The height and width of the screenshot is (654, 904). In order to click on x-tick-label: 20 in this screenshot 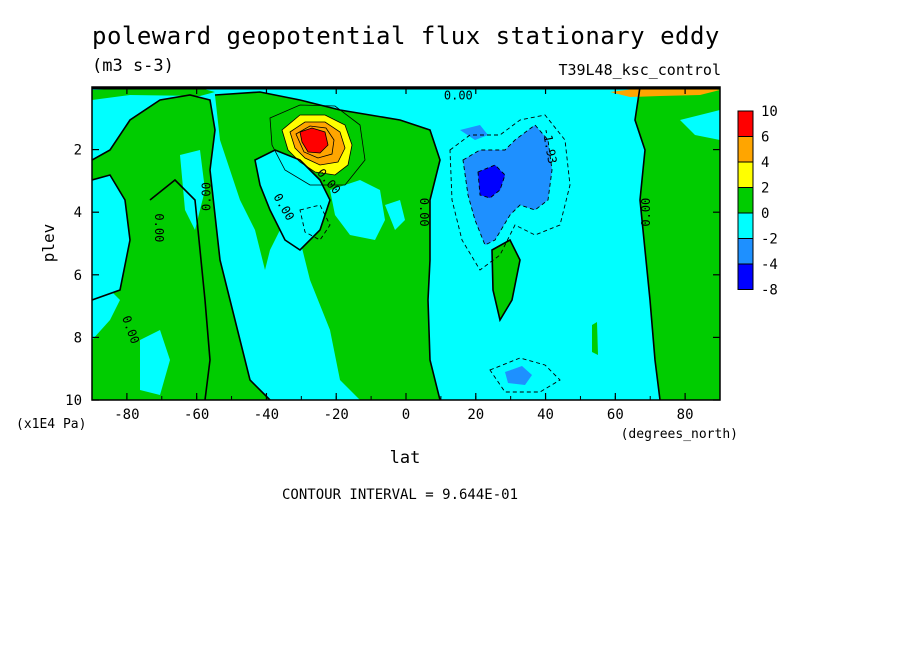, I will do `click(475, 415)`.